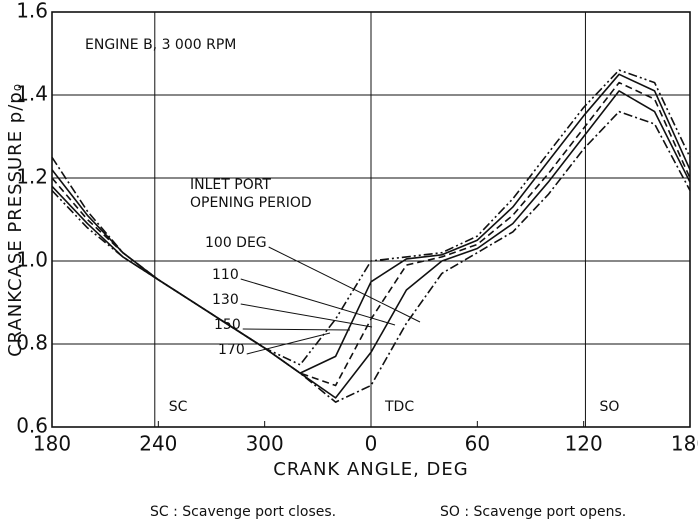  Describe the element at coordinates (160, 45) in the screenshot. I see `chart-title: ENGINE B, 3 000 RPM` at that location.